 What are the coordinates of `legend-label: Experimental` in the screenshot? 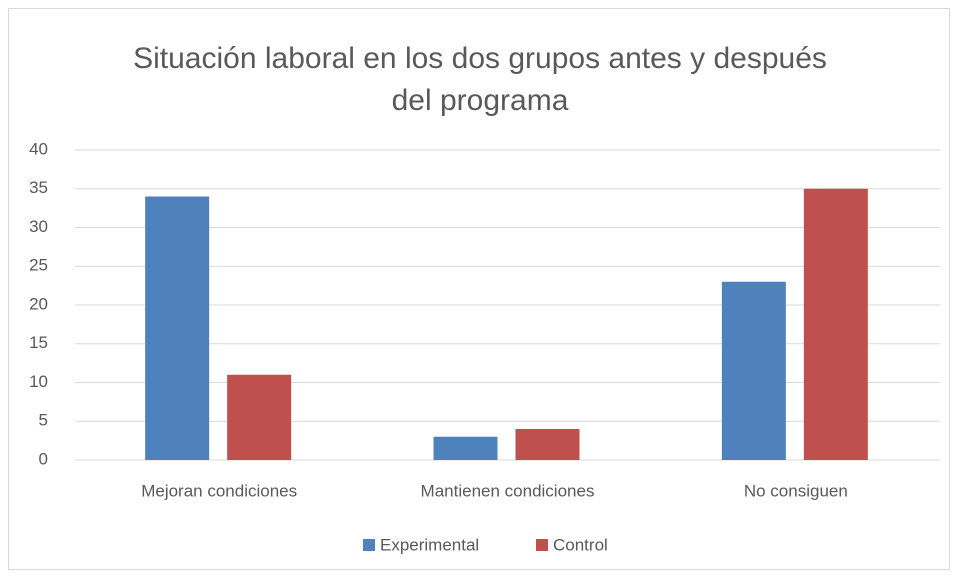 It's located at (429, 544).